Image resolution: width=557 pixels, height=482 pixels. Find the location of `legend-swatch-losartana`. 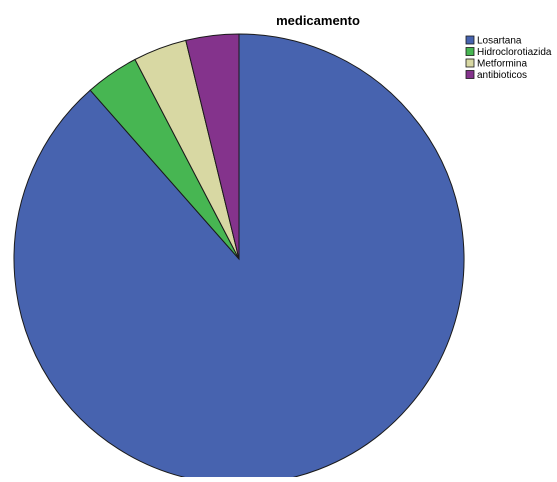

legend-swatch-losartana is located at coordinates (470, 40).